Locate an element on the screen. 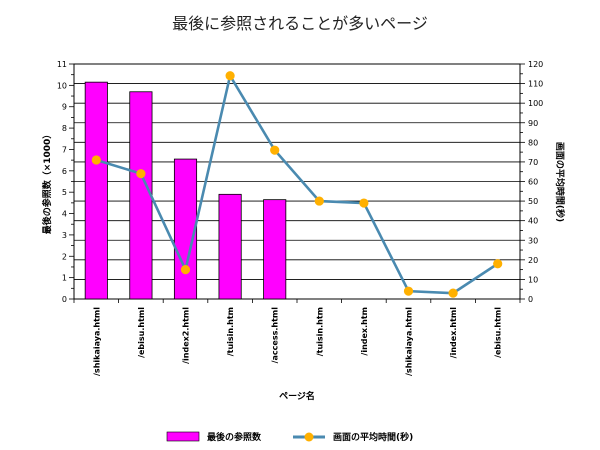  right-tick-label: 40 is located at coordinates (533, 221).